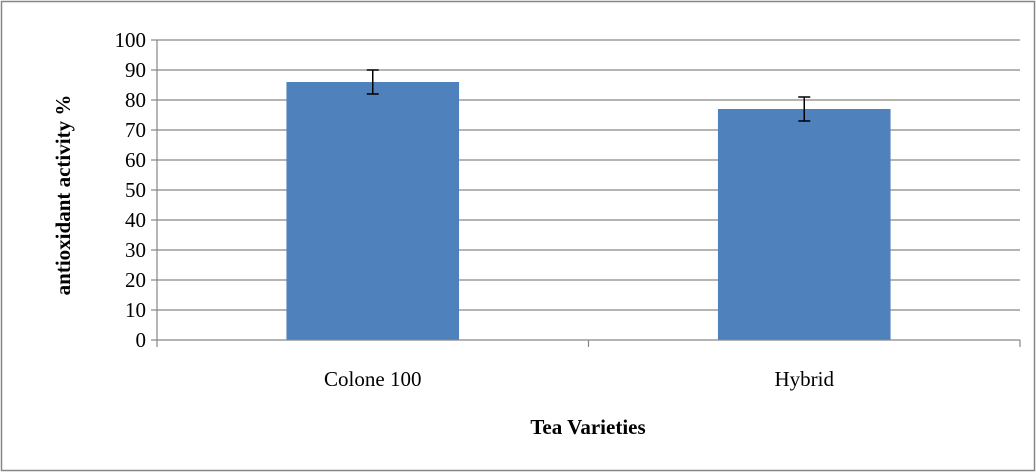 The height and width of the screenshot is (472, 1036). What do you see at coordinates (135, 160) in the screenshot?
I see `y-tick-label: 60` at bounding box center [135, 160].